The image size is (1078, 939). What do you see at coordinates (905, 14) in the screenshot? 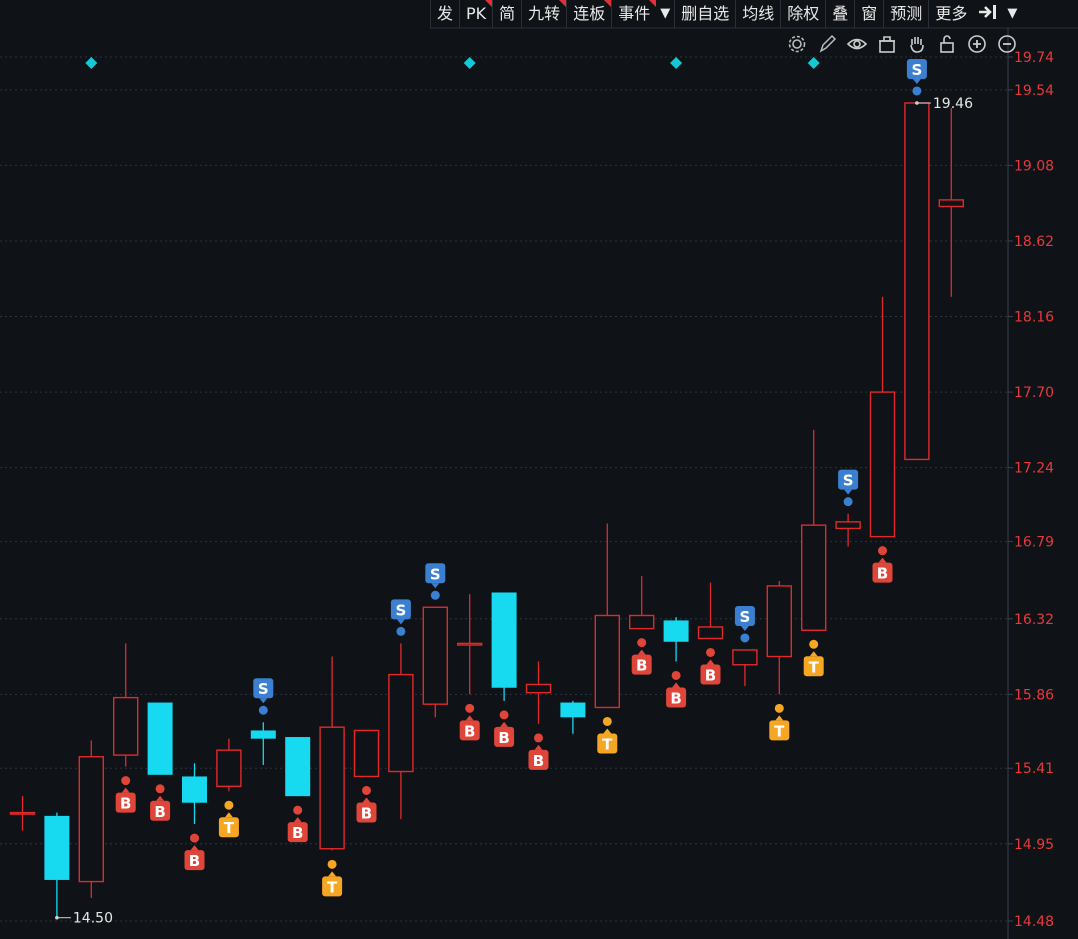
I see `toolbar-item-12: 预测` at bounding box center [905, 14].